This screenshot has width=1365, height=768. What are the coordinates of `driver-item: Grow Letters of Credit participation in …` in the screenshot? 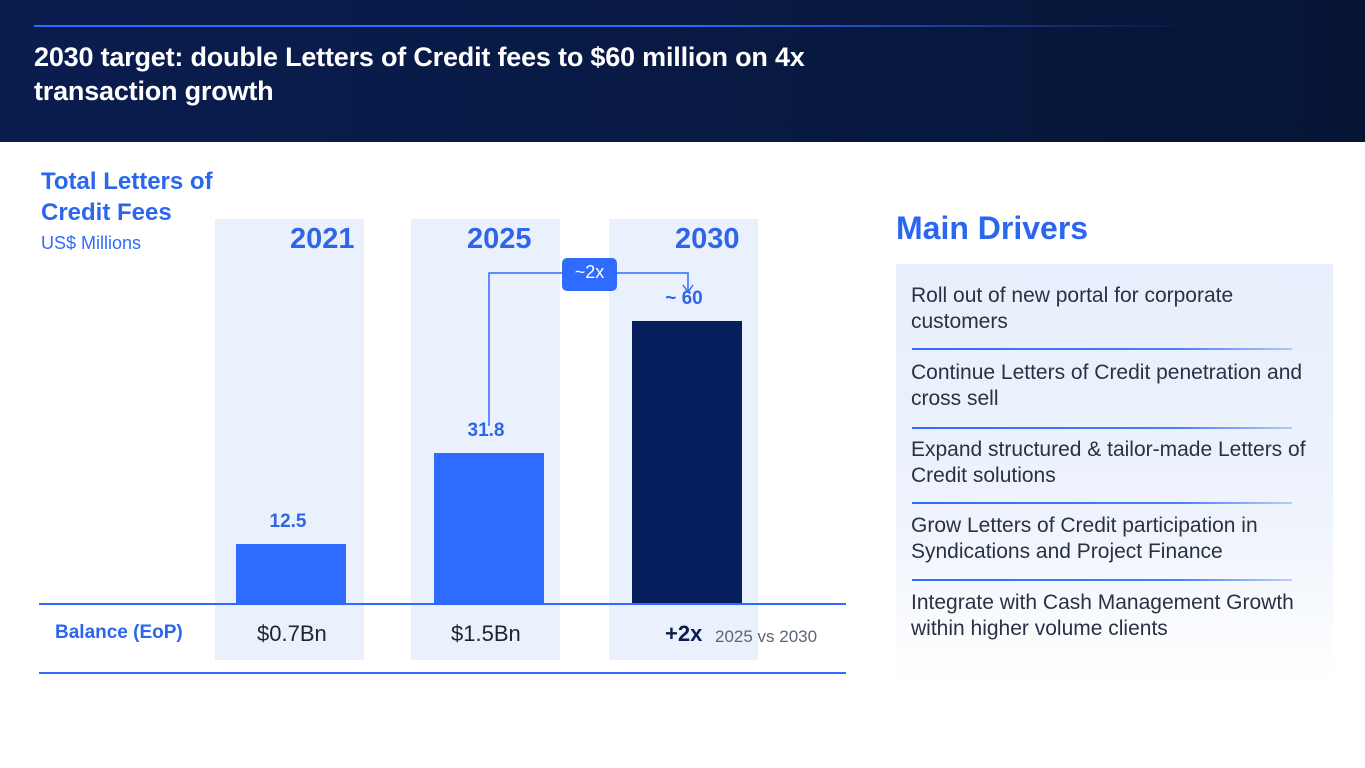 It's located at (1084, 538).